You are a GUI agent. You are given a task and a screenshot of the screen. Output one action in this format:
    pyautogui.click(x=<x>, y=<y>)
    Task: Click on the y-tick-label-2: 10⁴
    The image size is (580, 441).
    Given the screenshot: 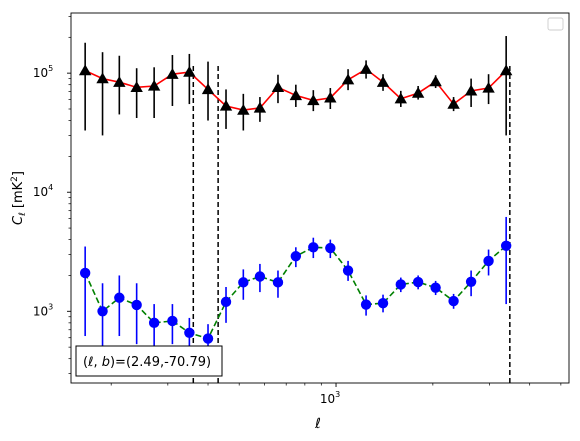 What is the action you would take?
    pyautogui.click(x=43, y=191)
    